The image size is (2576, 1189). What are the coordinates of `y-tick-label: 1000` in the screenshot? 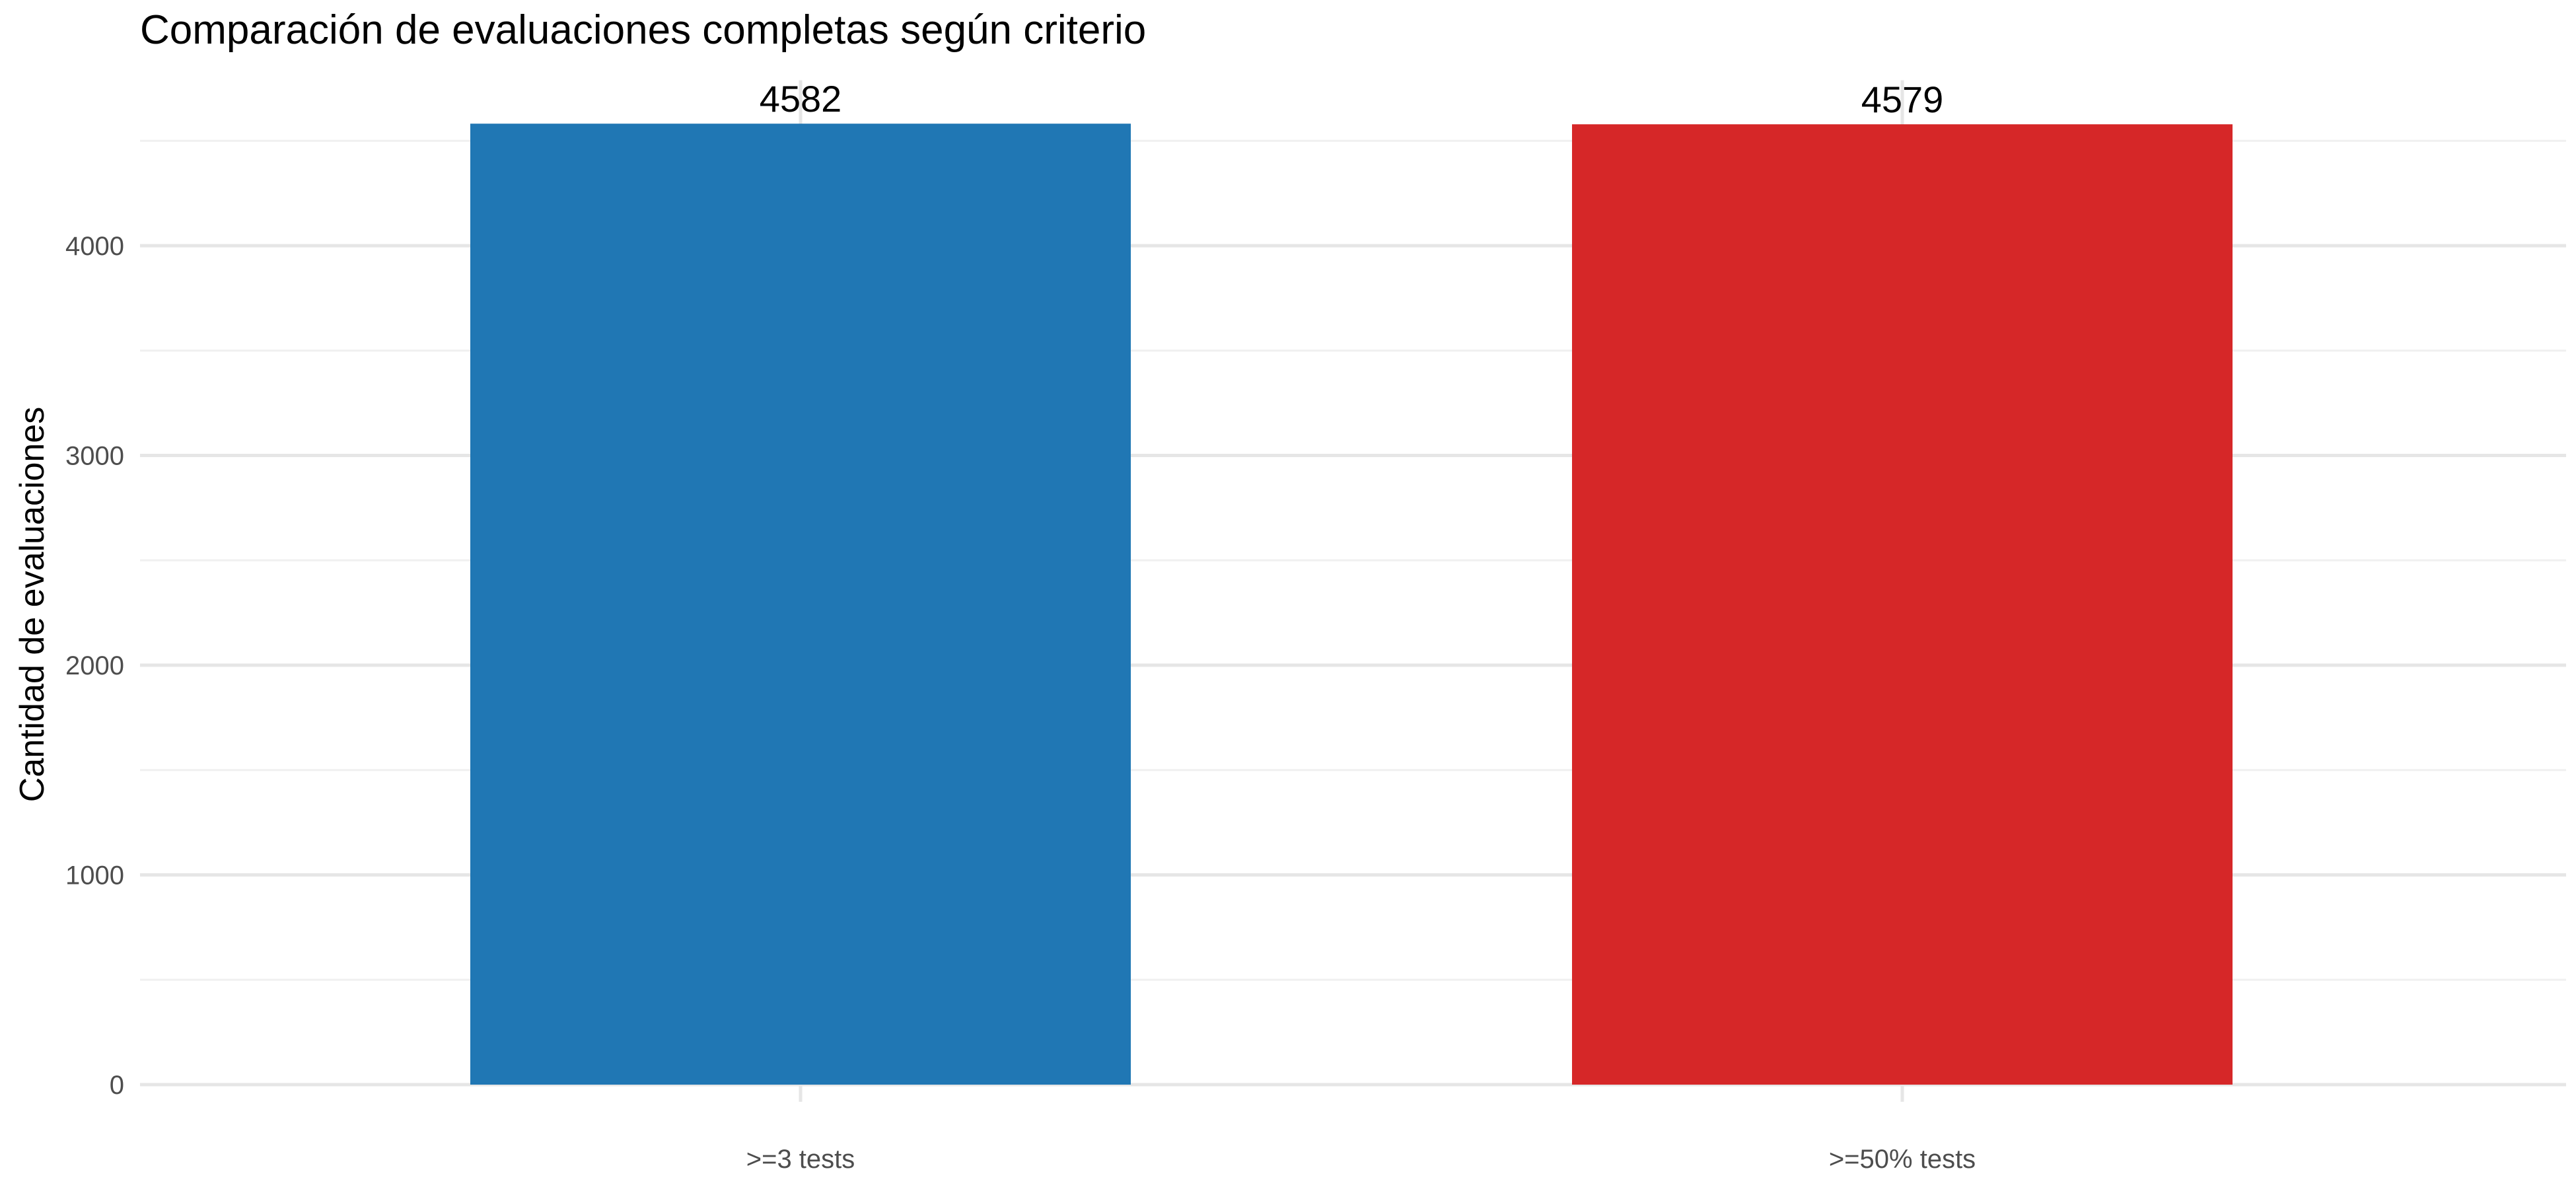 It's located at (94, 875).